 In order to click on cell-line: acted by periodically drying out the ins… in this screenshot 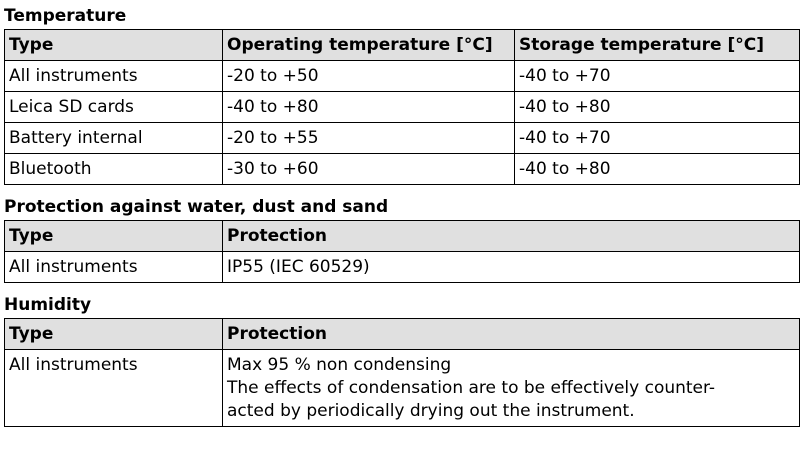, I will do `click(431, 411)`.